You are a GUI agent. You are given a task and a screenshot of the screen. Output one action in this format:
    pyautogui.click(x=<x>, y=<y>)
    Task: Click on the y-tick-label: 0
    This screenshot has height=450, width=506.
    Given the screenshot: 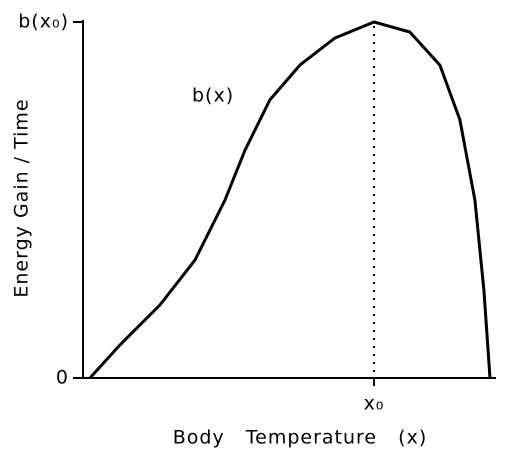 What is the action you would take?
    pyautogui.click(x=62, y=378)
    